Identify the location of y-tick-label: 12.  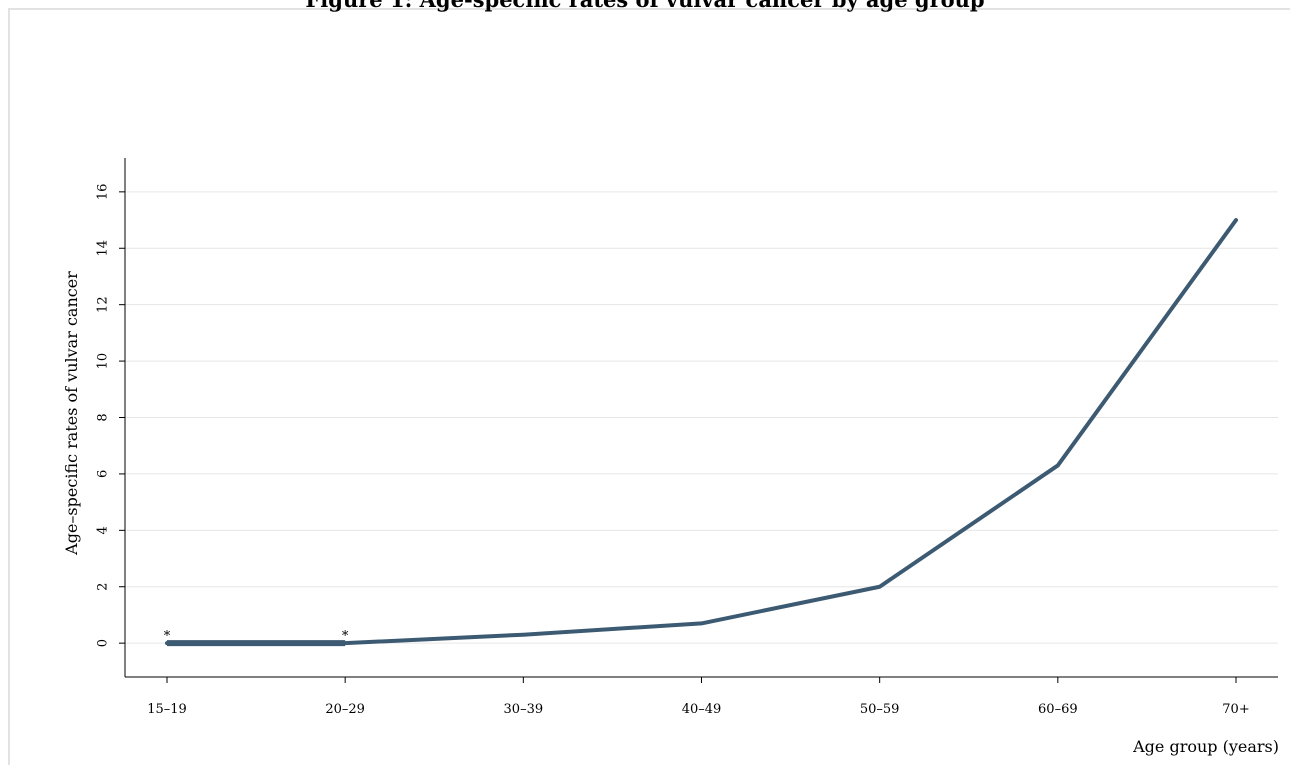
(103, 304).